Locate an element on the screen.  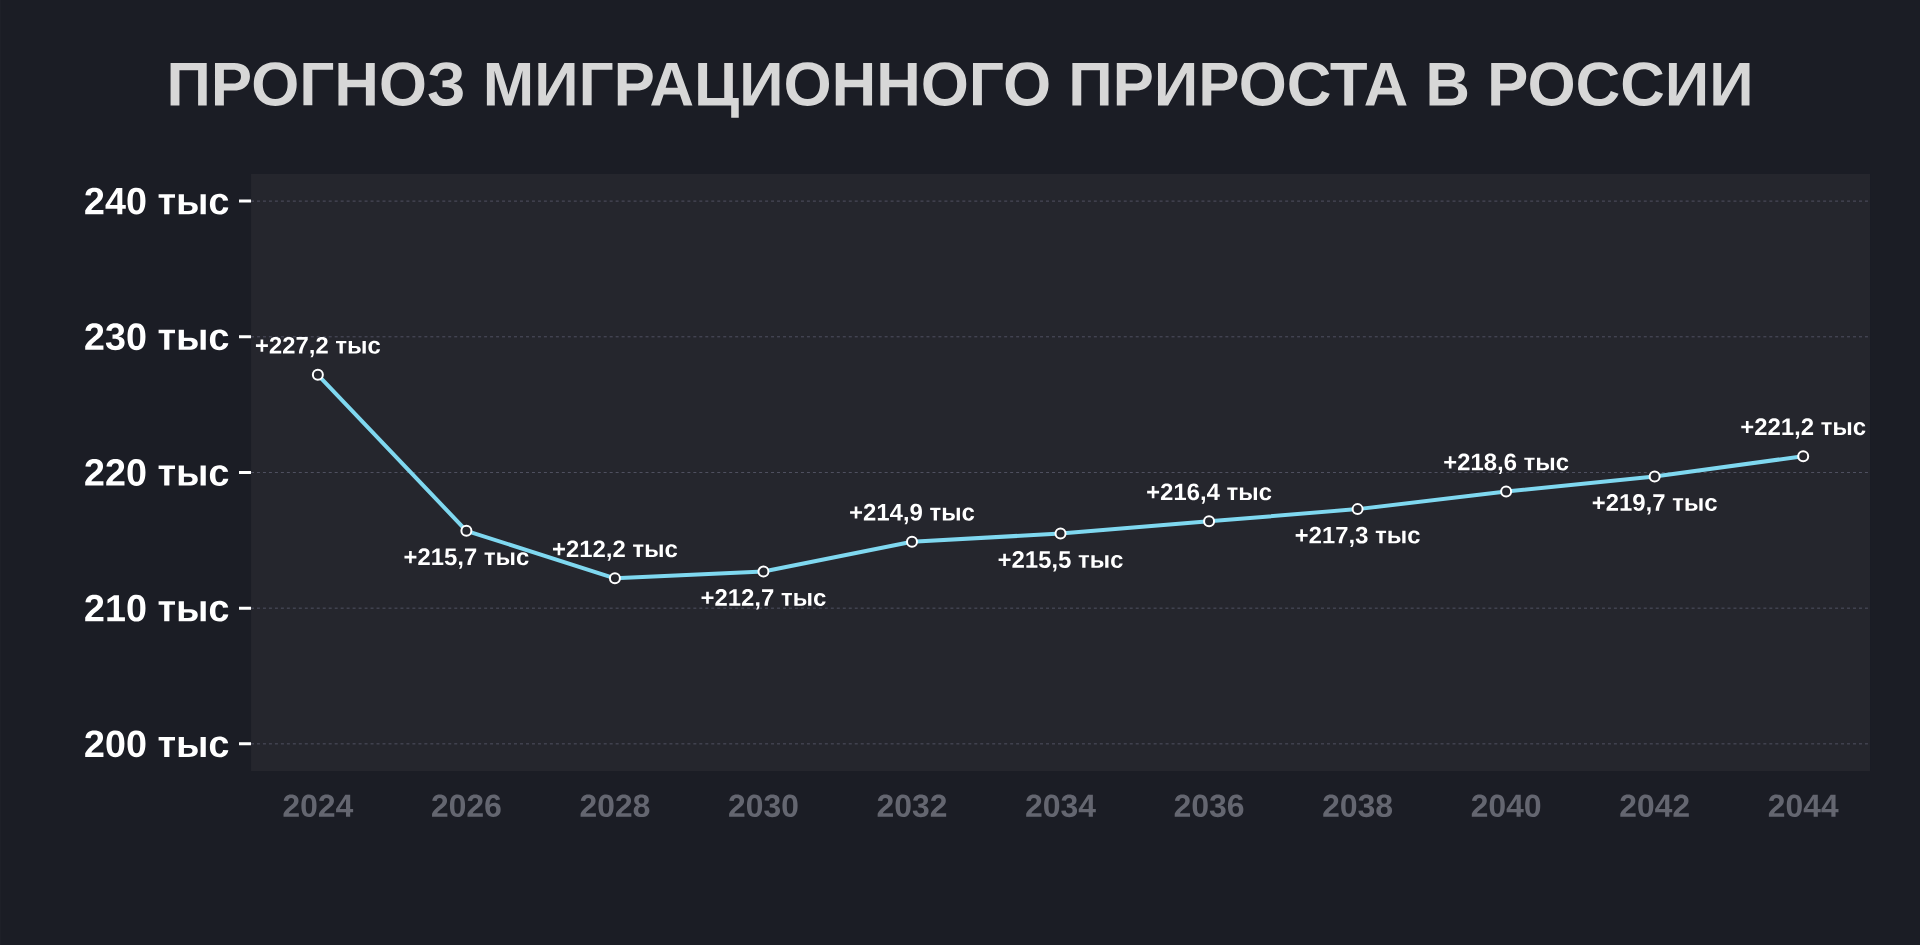
x-tick-label: 2034 is located at coordinates (1061, 806).